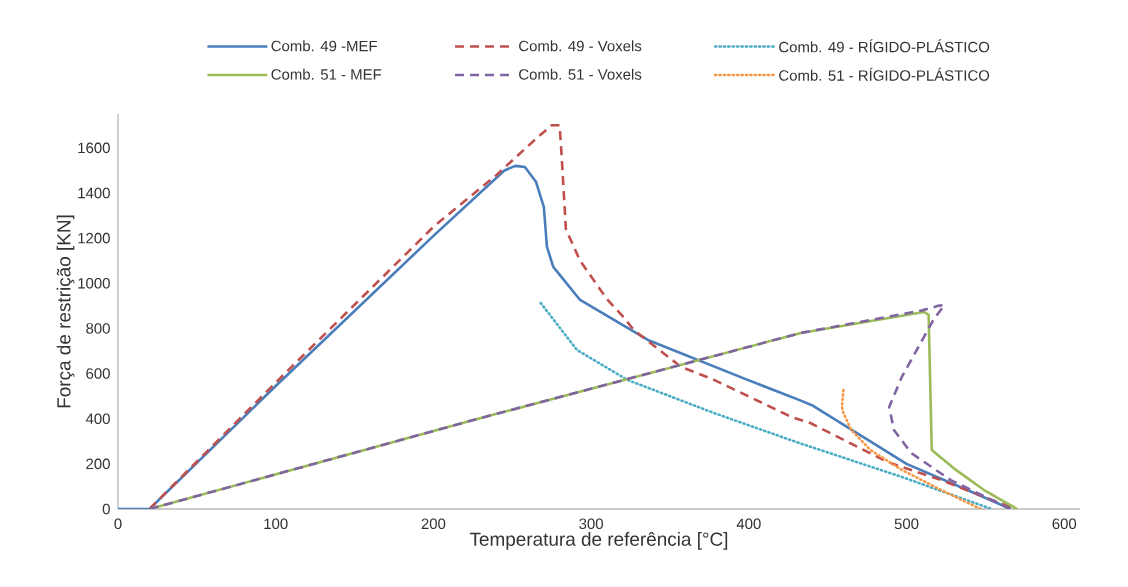 The width and height of the screenshot is (1128, 587). What do you see at coordinates (580, 74) in the screenshot?
I see `legend-label: Comb. 51 - Voxels` at bounding box center [580, 74].